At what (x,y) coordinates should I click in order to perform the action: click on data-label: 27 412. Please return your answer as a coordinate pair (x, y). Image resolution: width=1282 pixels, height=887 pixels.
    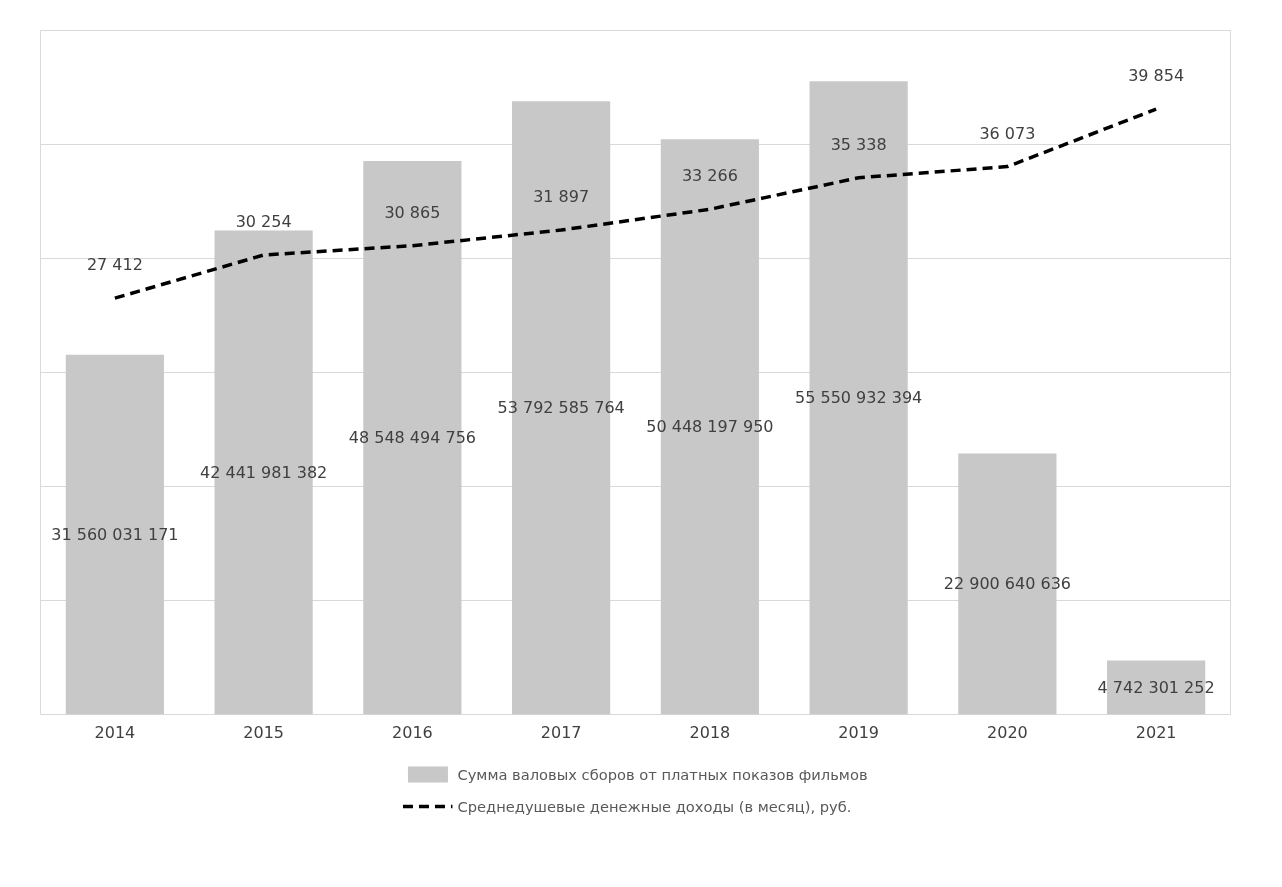
    Looking at the image, I should click on (114, 265).